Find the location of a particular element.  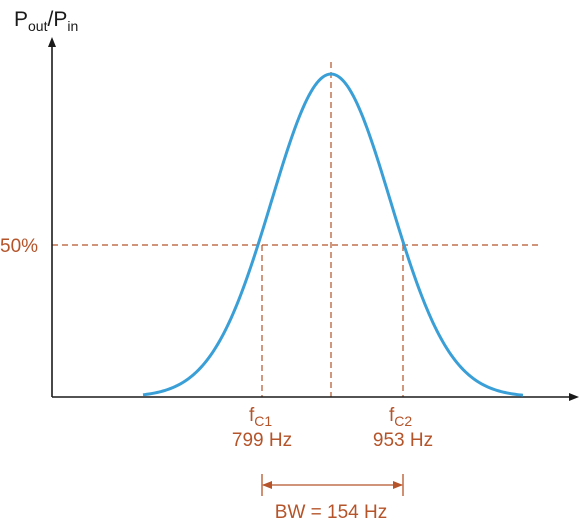

fc1-subscript: C1 is located at coordinates (263, 421).